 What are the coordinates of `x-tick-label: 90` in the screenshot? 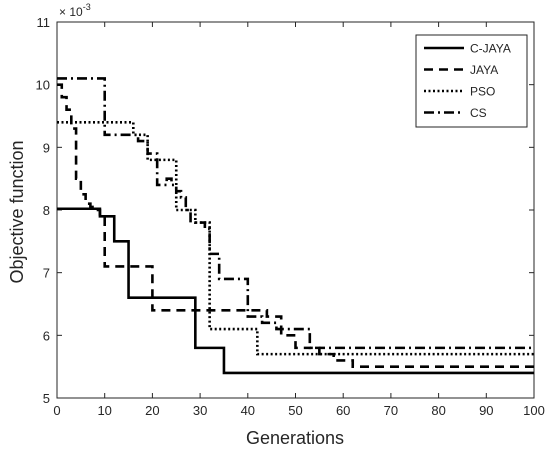 It's located at (486, 410).